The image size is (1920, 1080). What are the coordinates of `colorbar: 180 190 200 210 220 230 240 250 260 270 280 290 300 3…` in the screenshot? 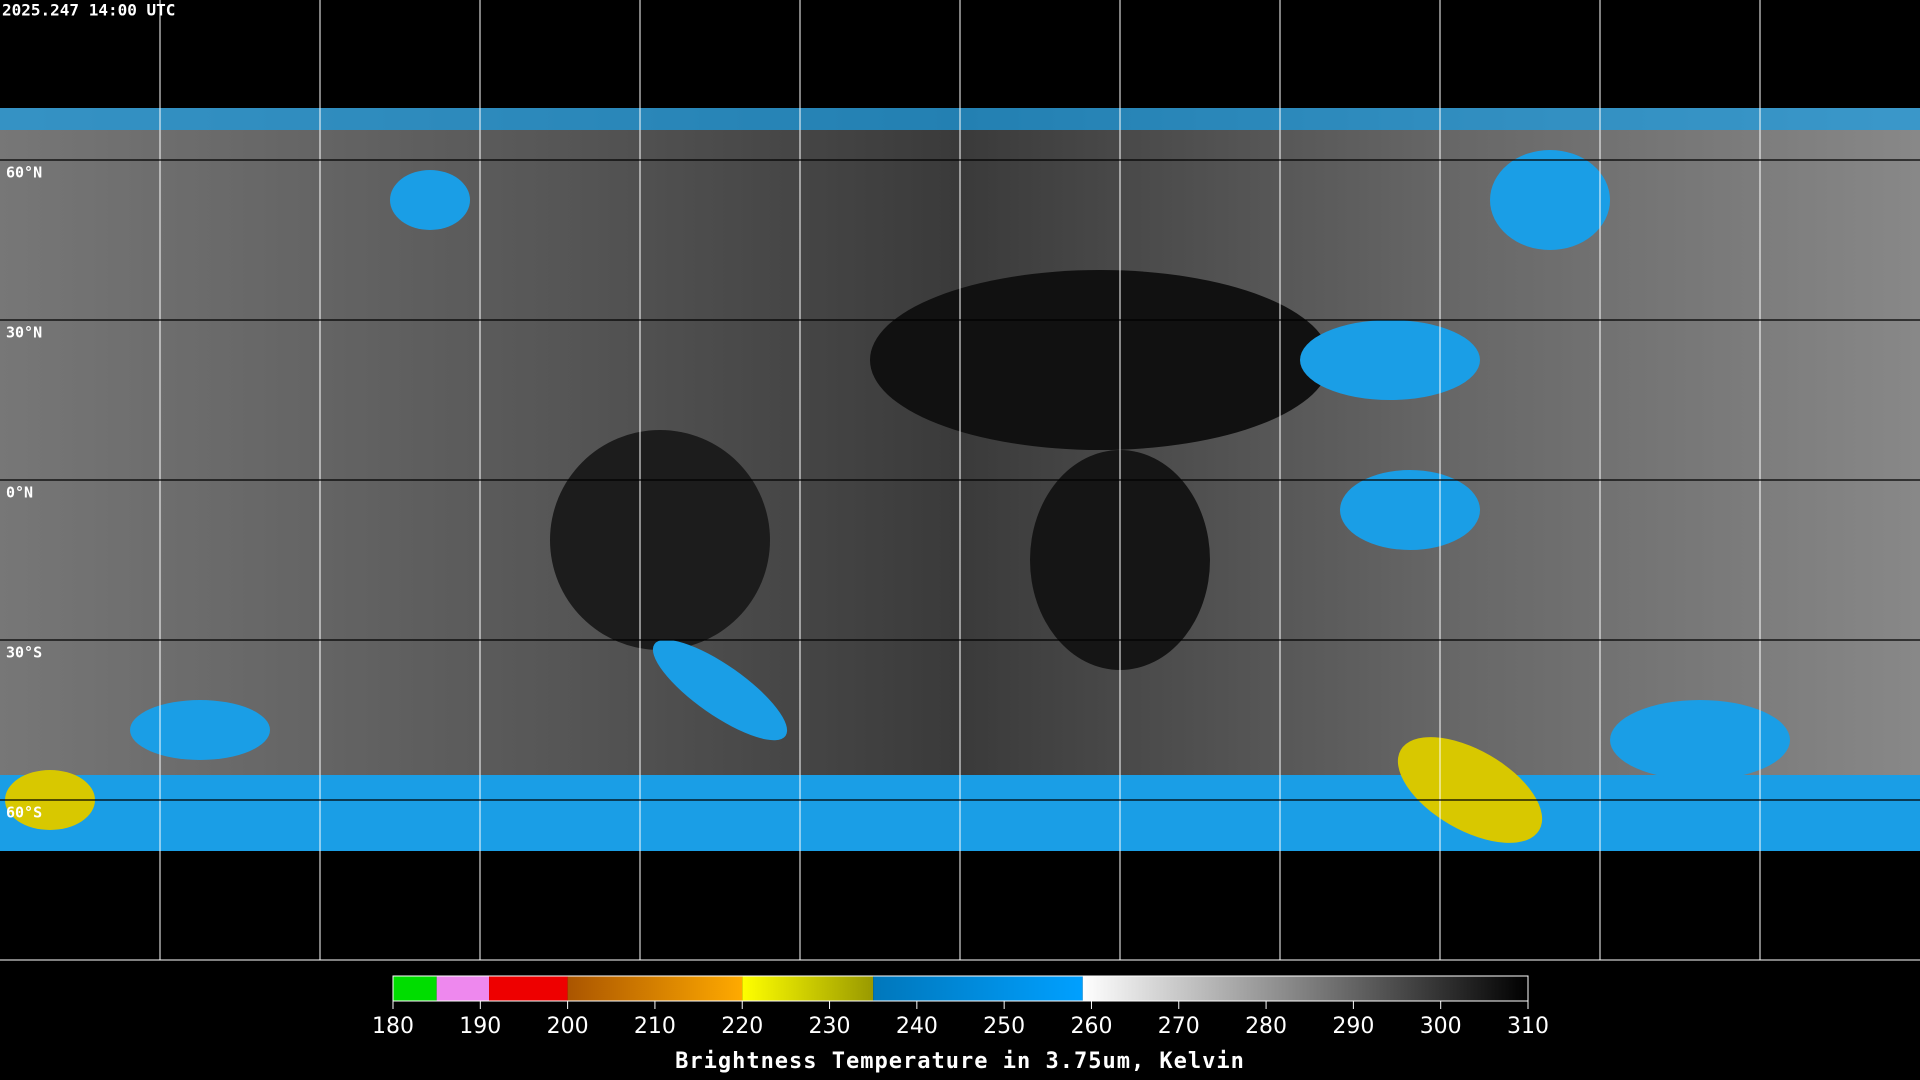 It's located at (960, 1007).